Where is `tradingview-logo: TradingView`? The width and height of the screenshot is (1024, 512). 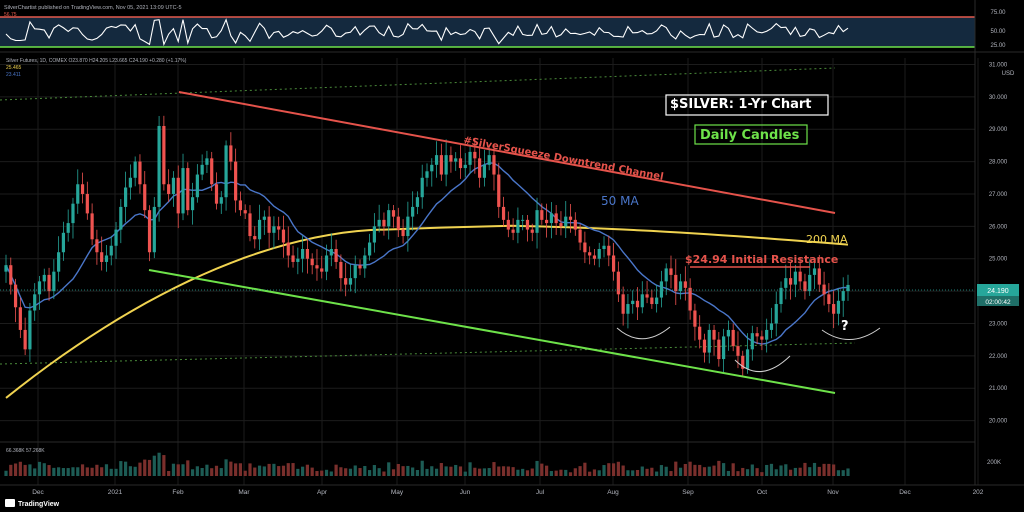 tradingview-logo: TradingView is located at coordinates (32, 503).